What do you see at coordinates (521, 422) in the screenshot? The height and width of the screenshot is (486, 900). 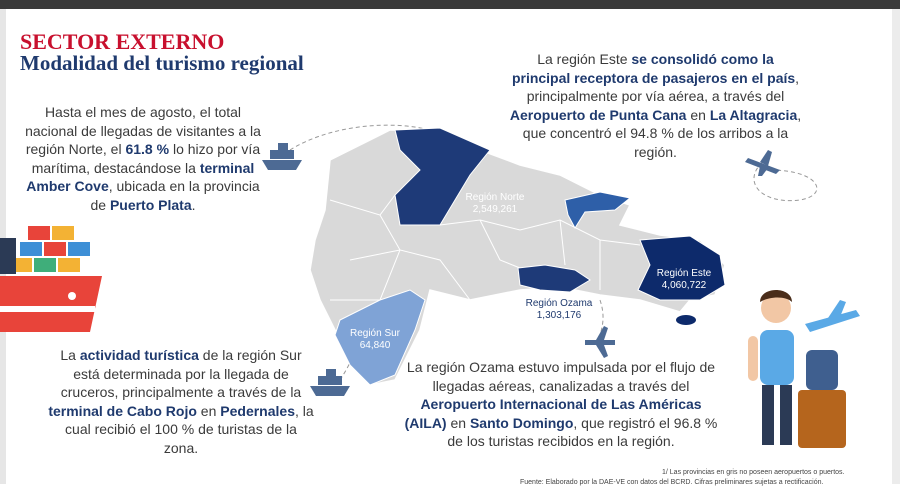 I see `emphasis: Santo Domingo` at bounding box center [521, 422].